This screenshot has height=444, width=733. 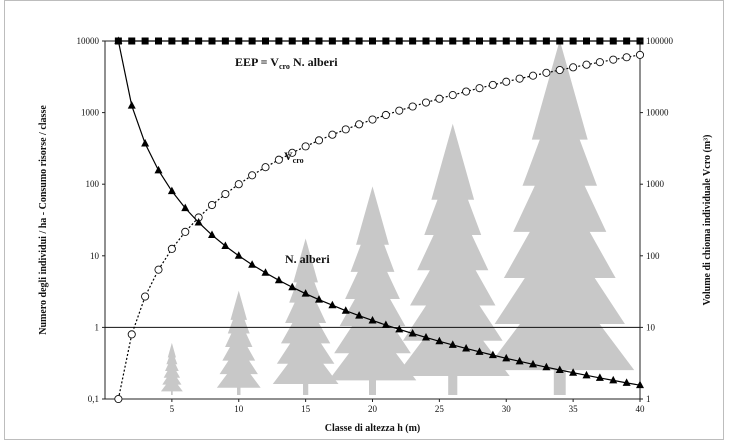 What do you see at coordinates (648, 399) in the screenshot?
I see `y-right-tick-label: 1` at bounding box center [648, 399].